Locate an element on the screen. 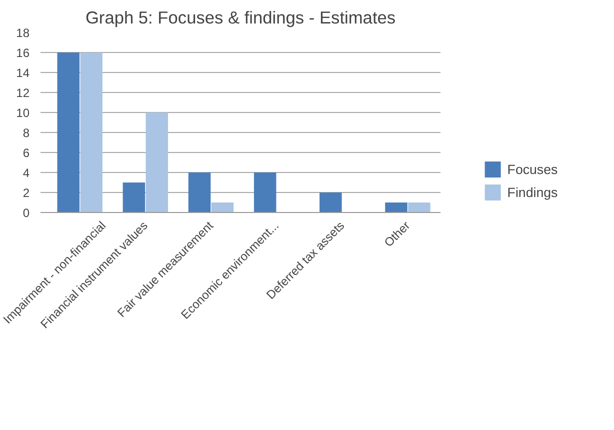 This screenshot has width=614, height=430. y-tick-label: 4 is located at coordinates (26, 173).